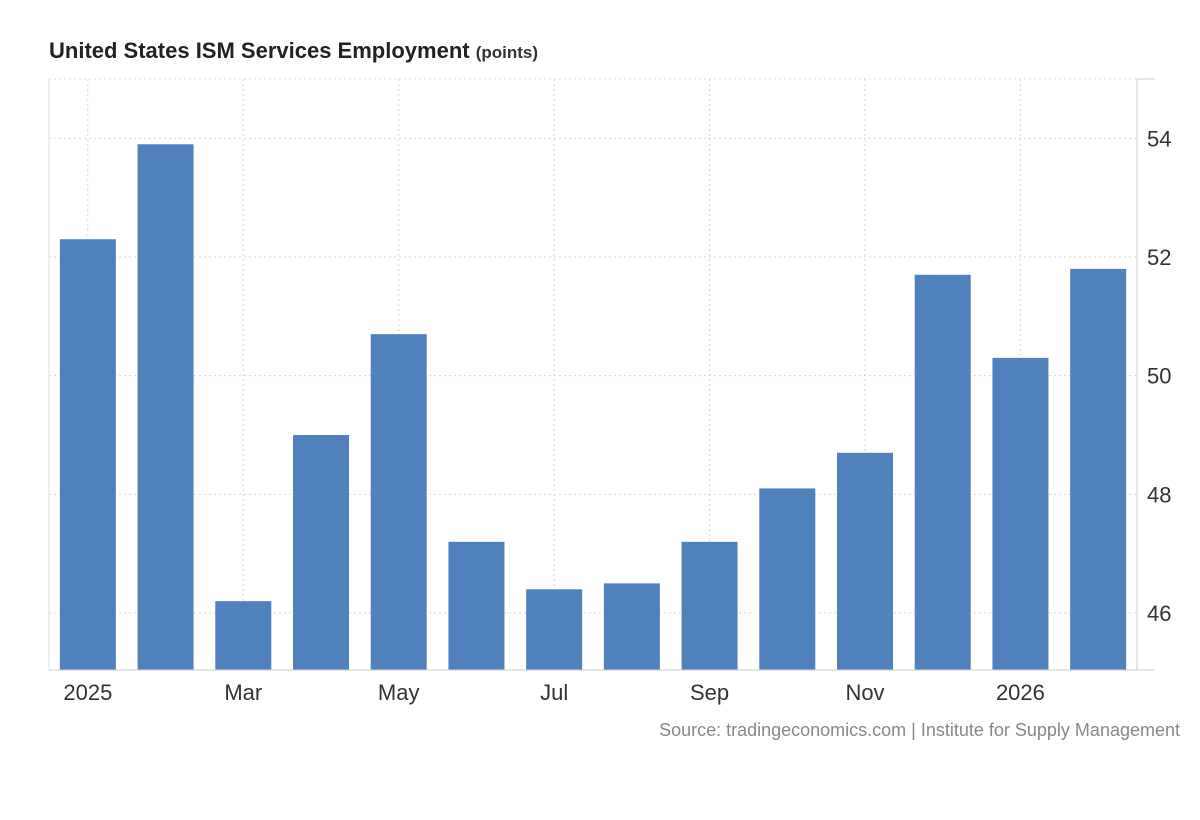 Image resolution: width=1200 pixels, height=820 pixels. I want to click on y-tick-label: 50, so click(1159, 376).